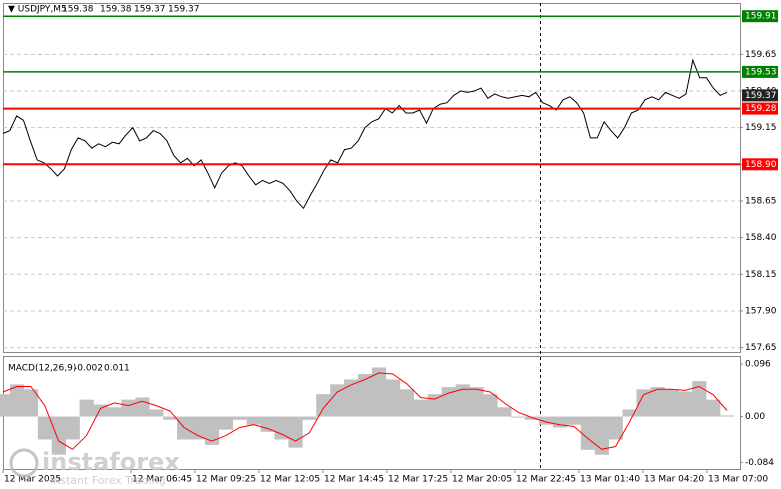 Image resolution: width=781 pixels, height=489 pixels. Describe the element at coordinates (761, 238) in the screenshot. I see `y-tick-label: 158.40` at that location.